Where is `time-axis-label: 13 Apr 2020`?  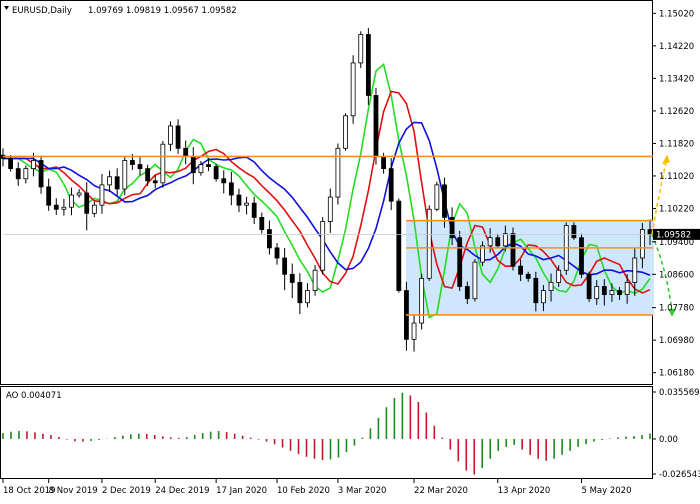 time-axis-label: 13 Apr 2020 is located at coordinates (524, 491).